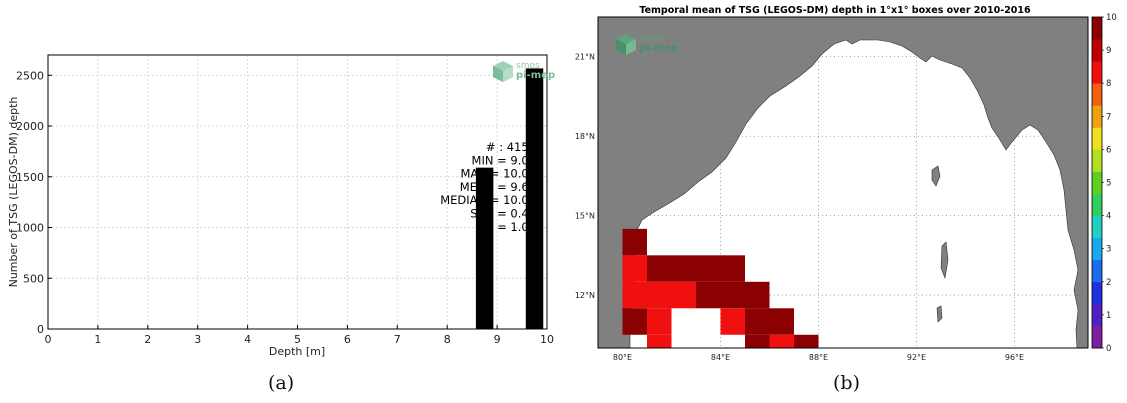 The image size is (1127, 403). Describe the element at coordinates (197, 339) in the screenshot. I see `x-tick-label: 3` at that location.